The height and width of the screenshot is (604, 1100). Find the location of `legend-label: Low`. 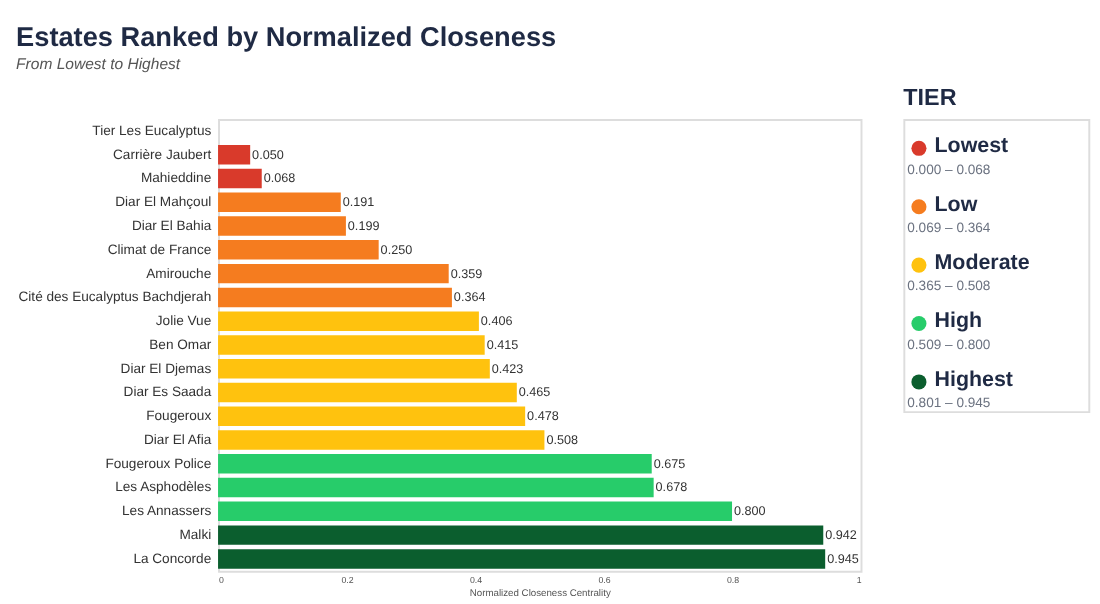

legend-label: Low is located at coordinates (956, 204).